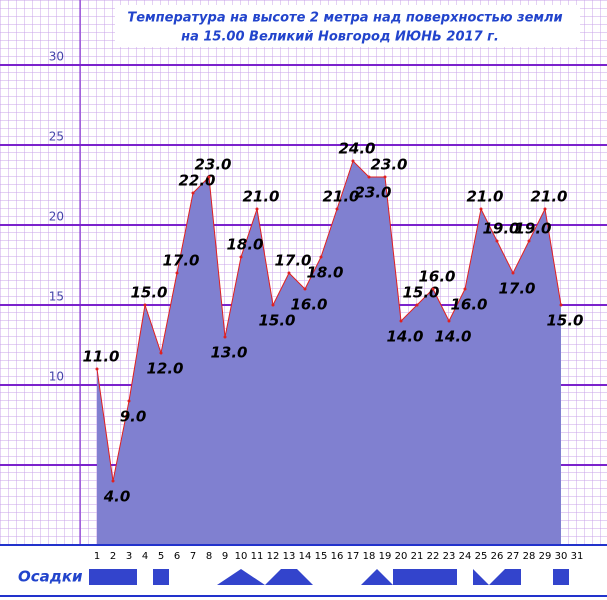  Describe the element at coordinates (337, 556) in the screenshot. I see `x-tick-label: 16` at that location.